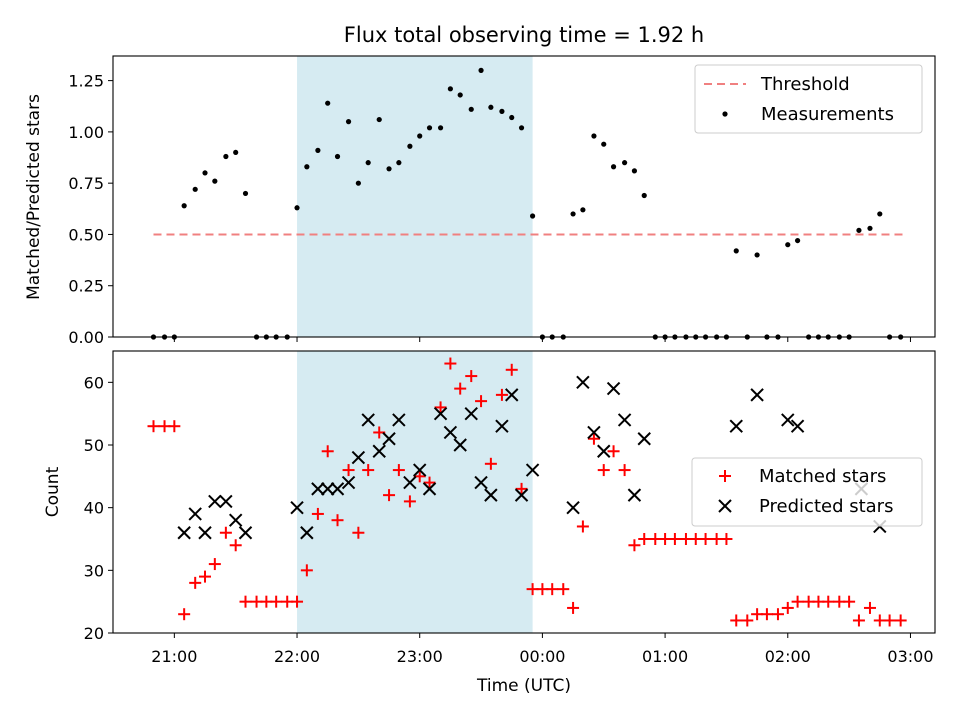 The width and height of the screenshot is (960, 720). I want to click on legend-measurements-swatch, so click(725, 114).